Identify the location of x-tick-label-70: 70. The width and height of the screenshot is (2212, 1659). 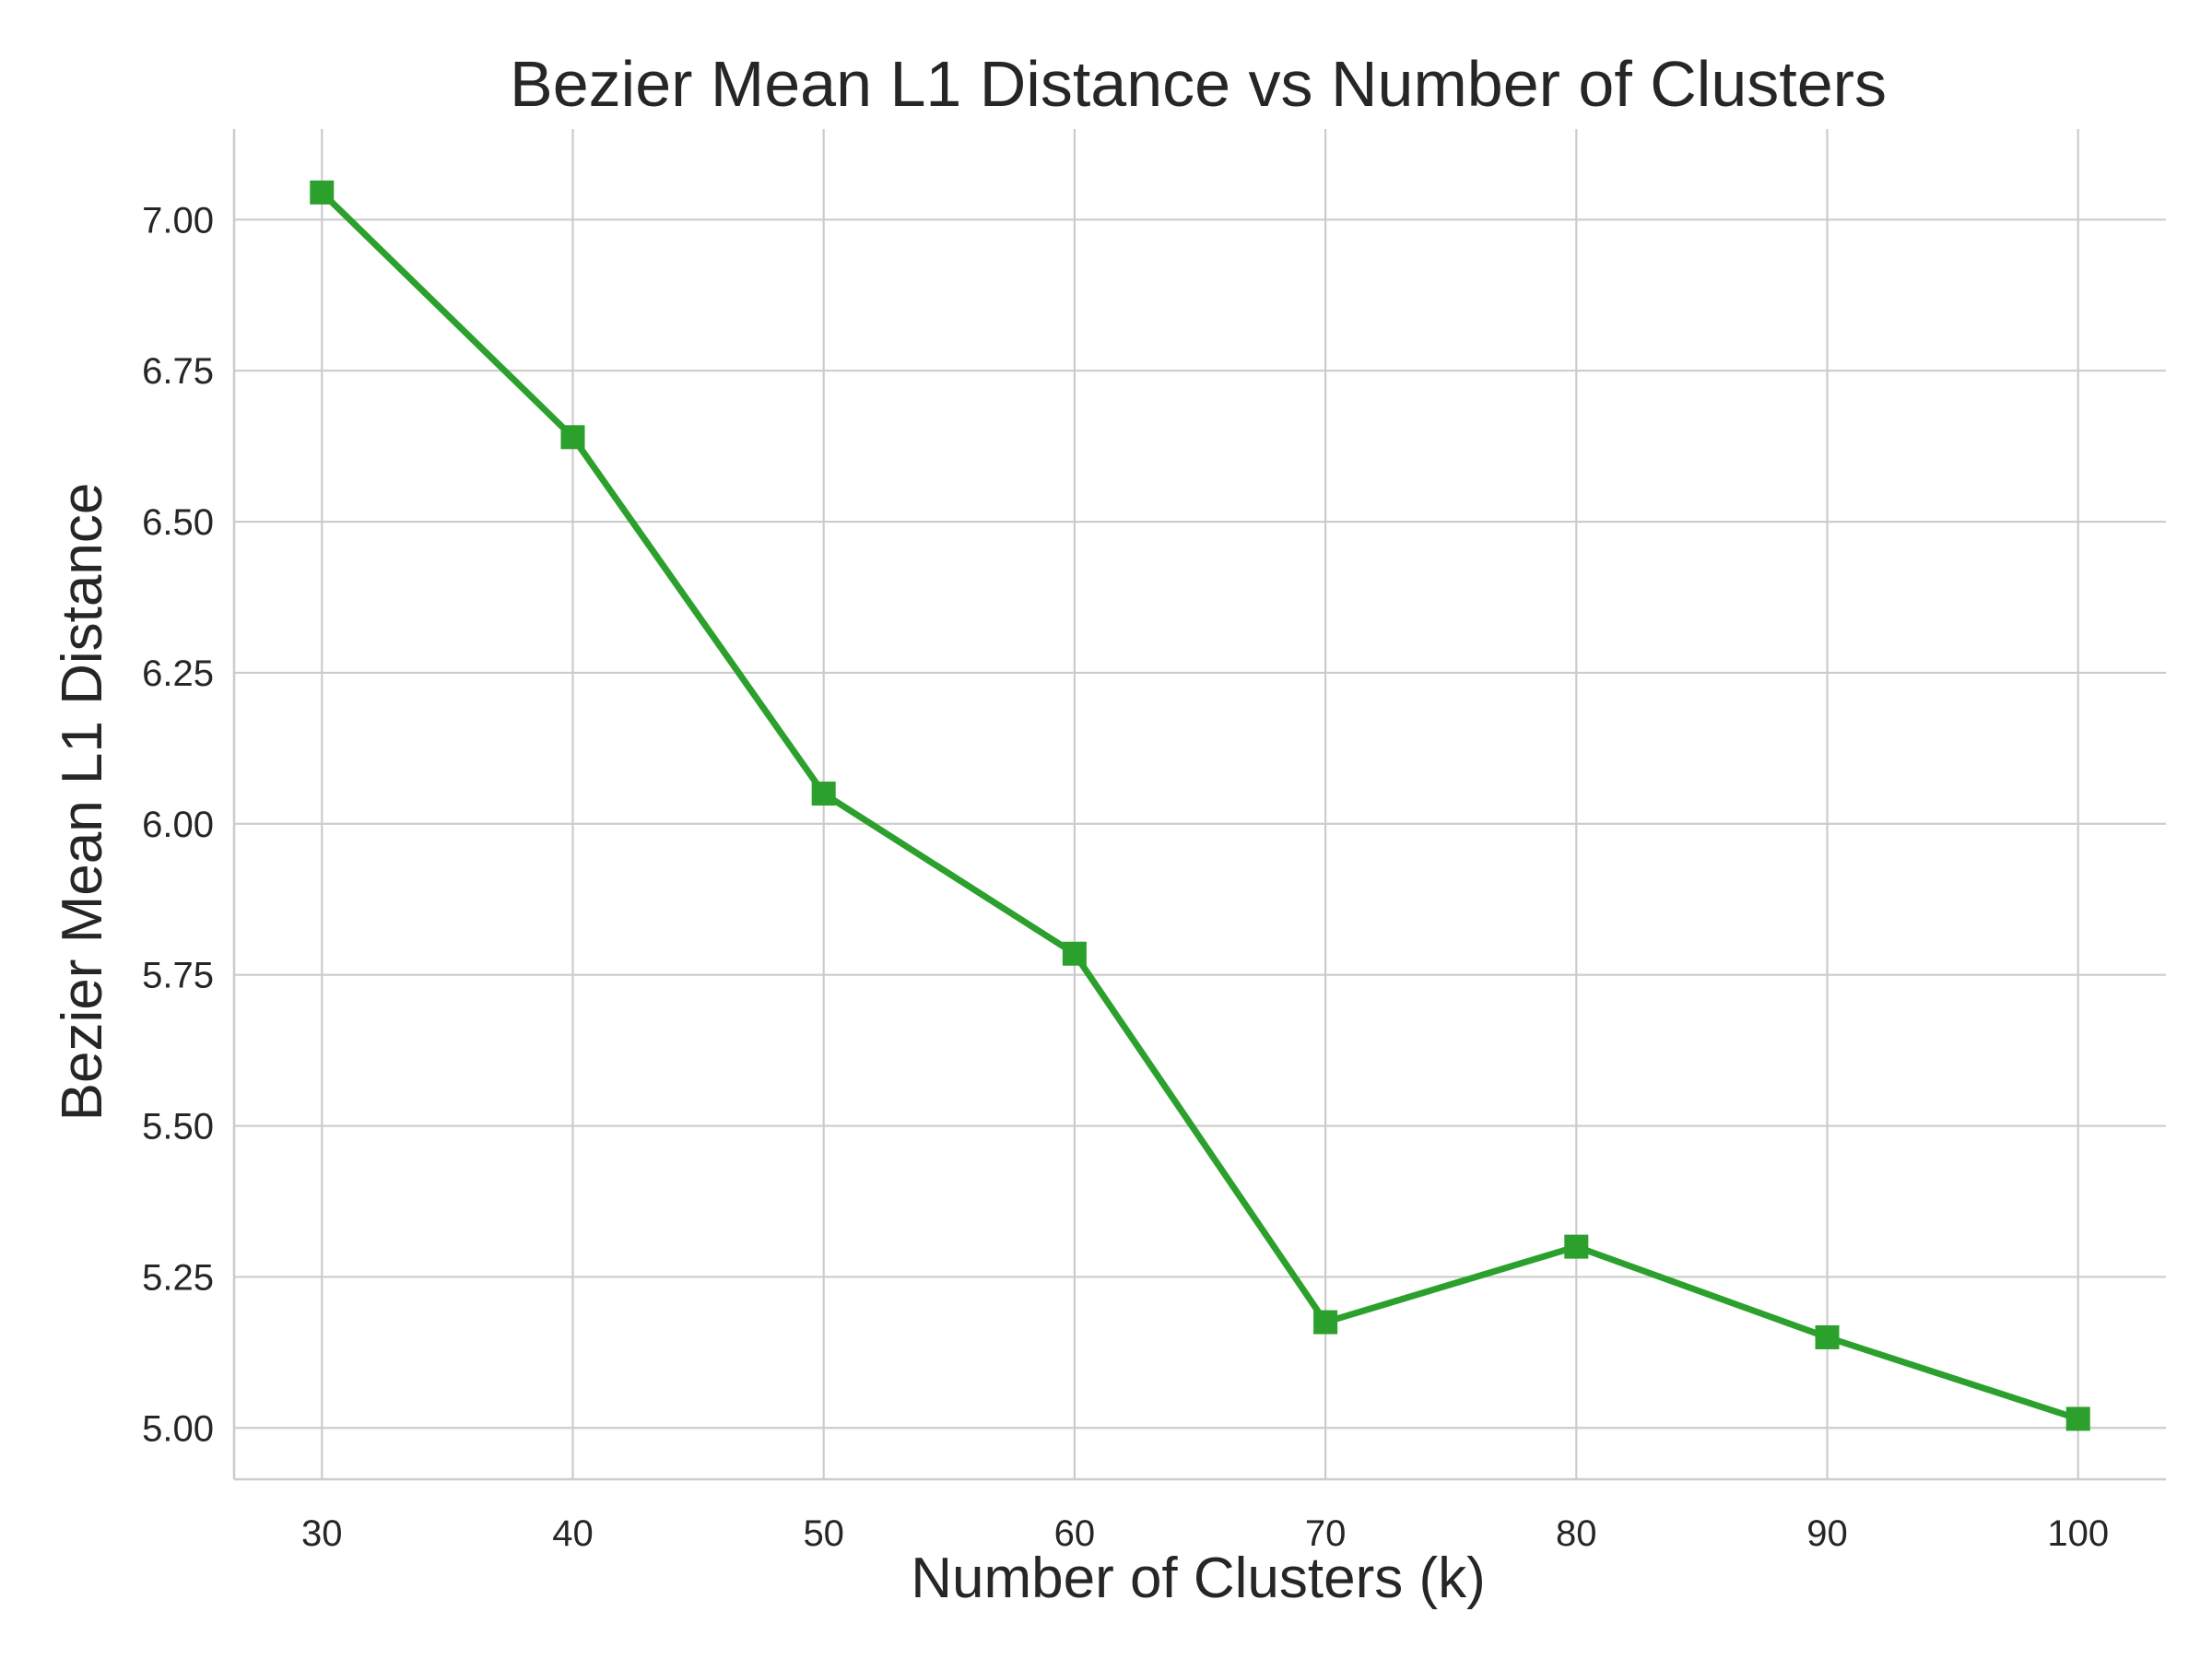
(1326, 1533).